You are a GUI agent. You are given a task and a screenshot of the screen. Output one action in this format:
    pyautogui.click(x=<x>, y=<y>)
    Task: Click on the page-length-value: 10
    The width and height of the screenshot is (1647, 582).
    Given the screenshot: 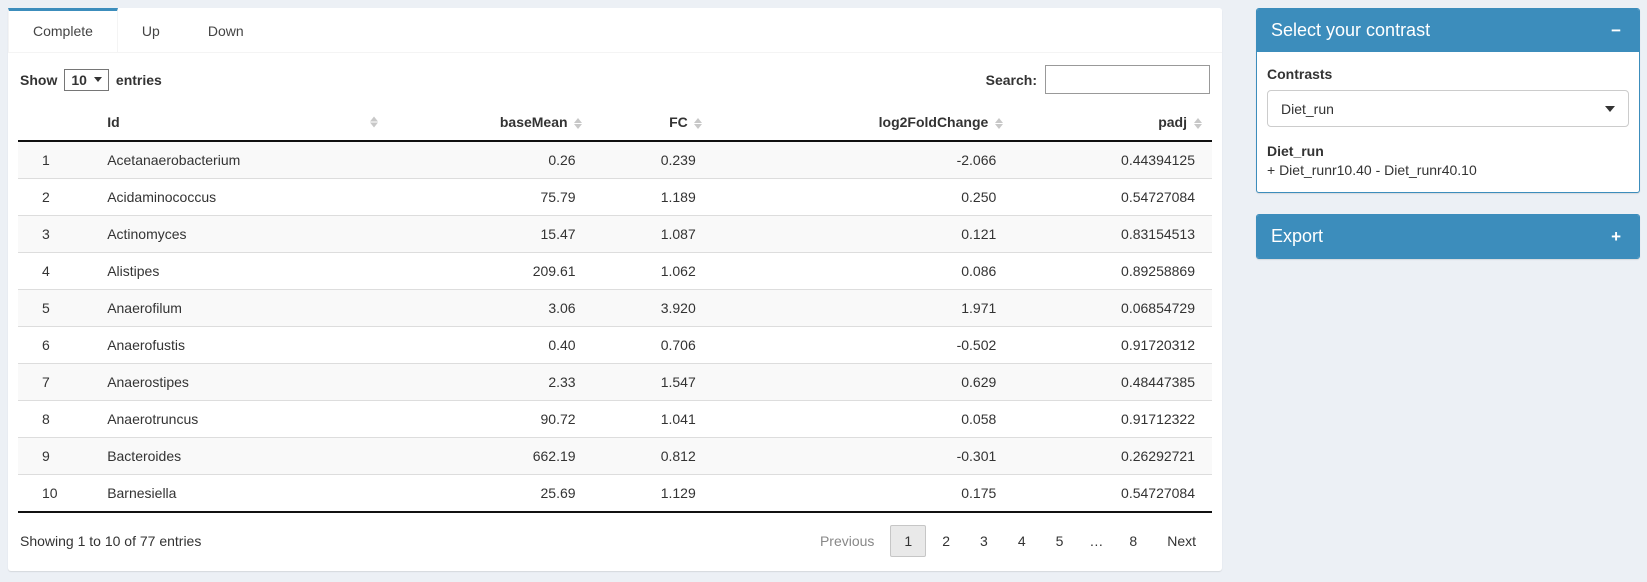 What is the action you would take?
    pyautogui.click(x=79, y=79)
    